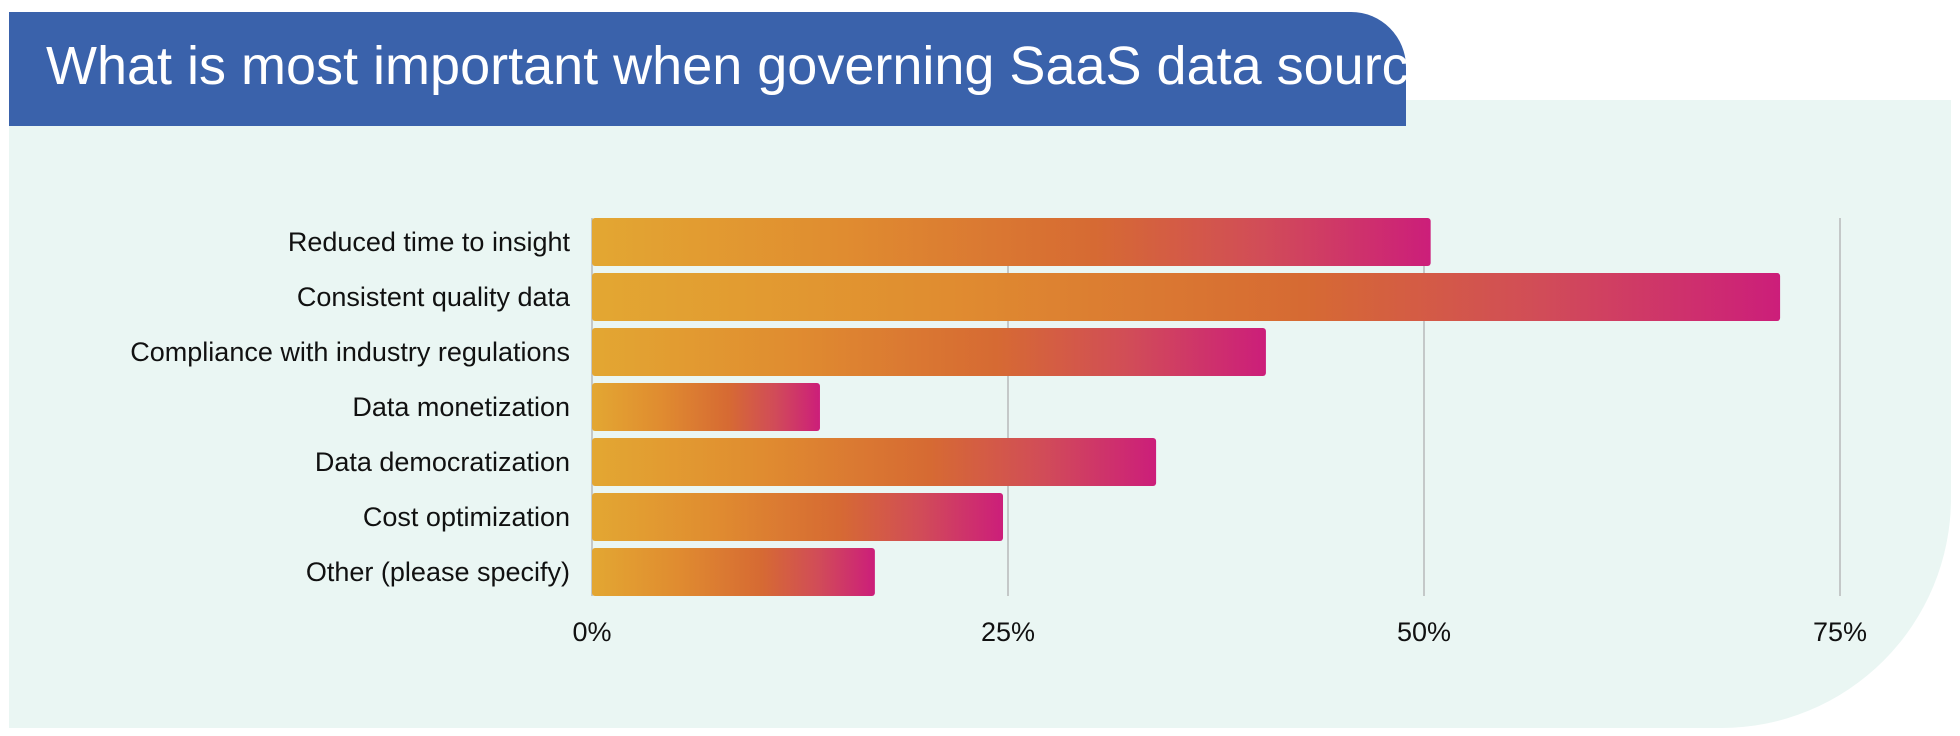 This screenshot has width=1960, height=736. What do you see at coordinates (438, 572) in the screenshot?
I see `category-label: Other (please specify)` at bounding box center [438, 572].